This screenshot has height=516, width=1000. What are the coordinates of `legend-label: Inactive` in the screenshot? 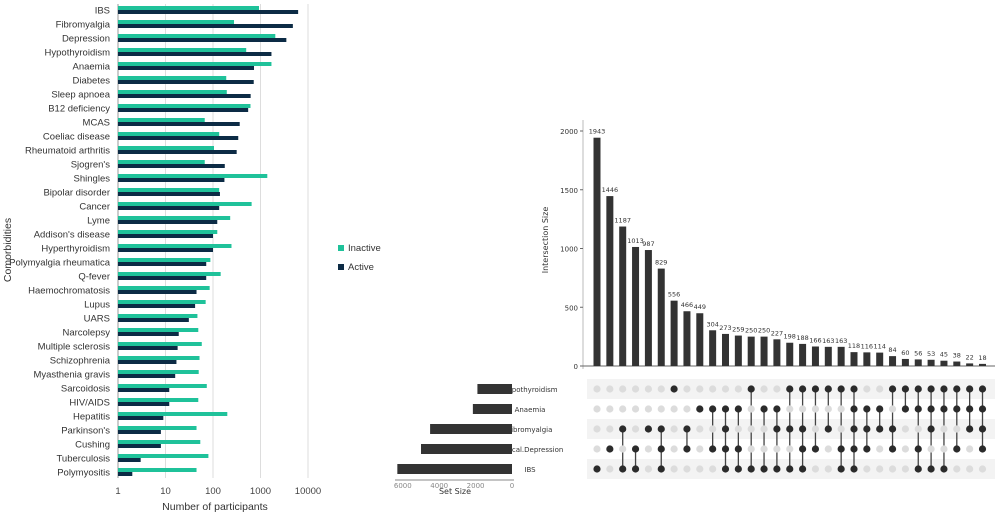 It's located at (364, 248).